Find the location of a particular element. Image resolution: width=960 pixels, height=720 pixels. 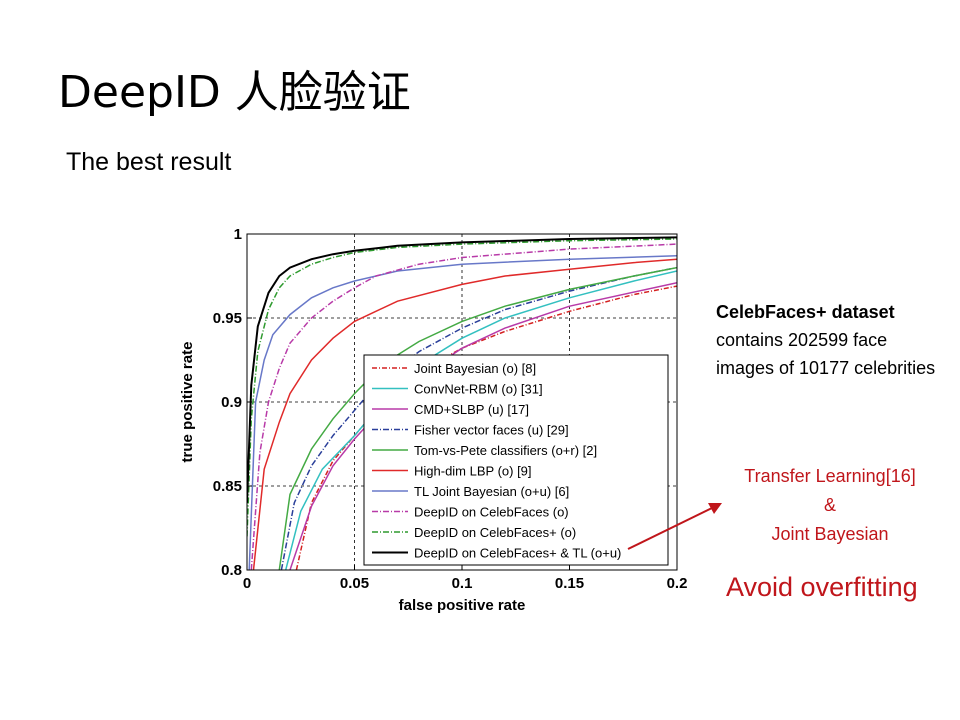

y-axis-label: true positive rate is located at coordinates (187, 402).